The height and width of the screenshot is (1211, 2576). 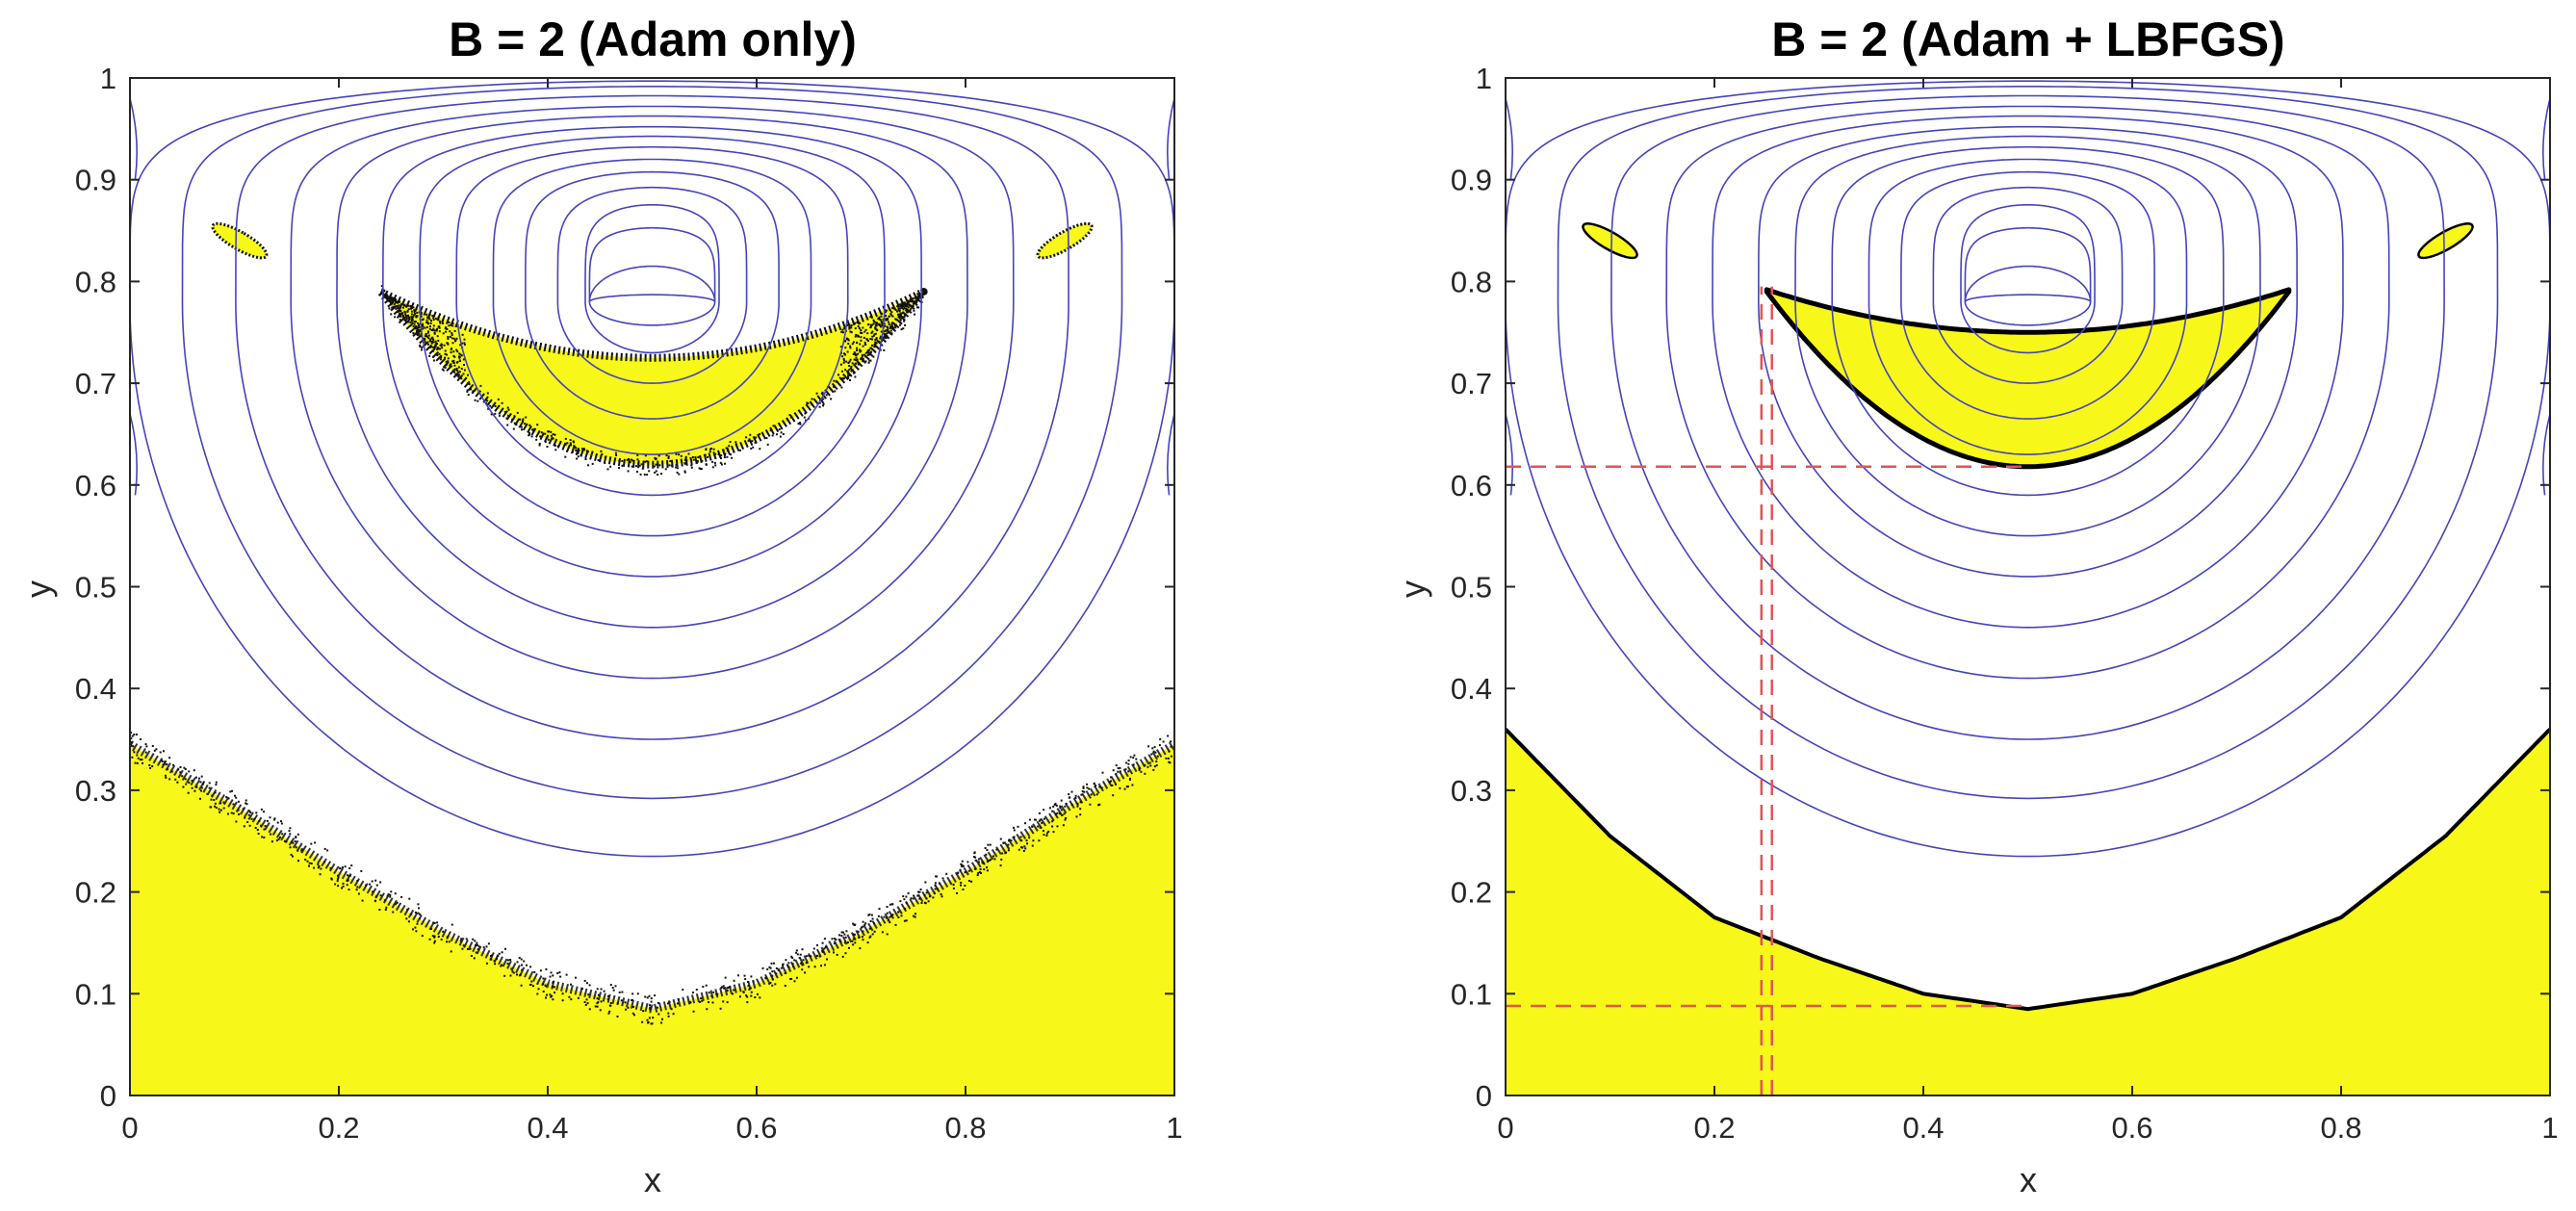 I want to click on bottom-yielded-region, so click(x=2028, y=912).